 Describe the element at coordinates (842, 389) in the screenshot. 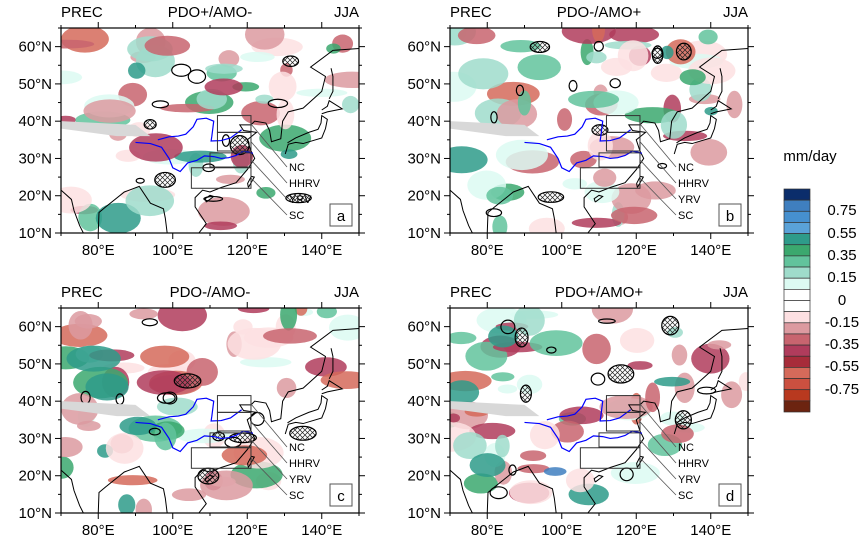

I see `colorbar-tick-label: -0.75` at that location.